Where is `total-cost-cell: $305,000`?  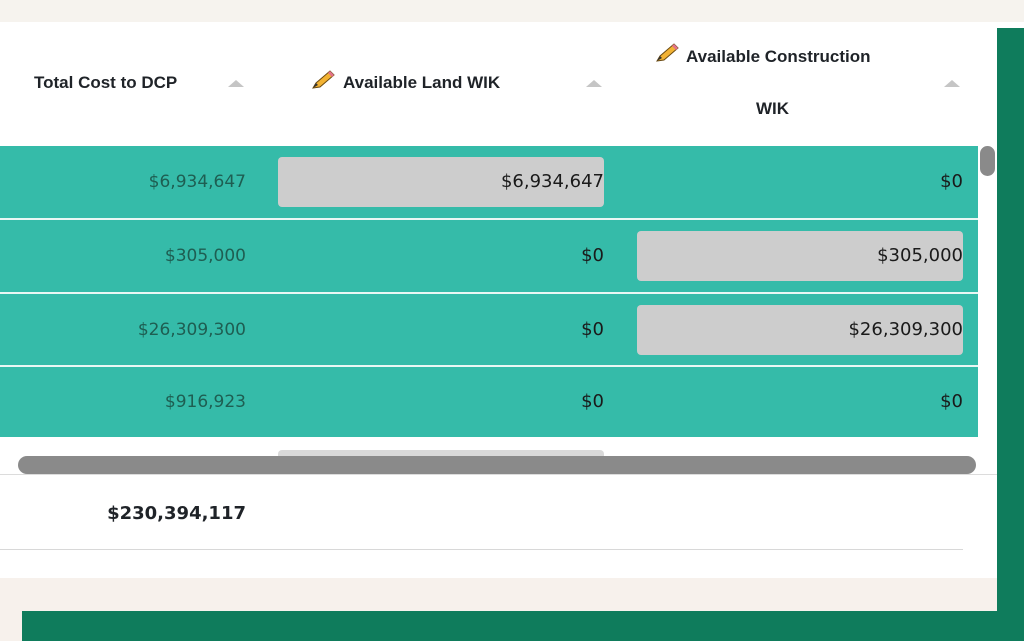 total-cost-cell: $305,000 is located at coordinates (205, 256).